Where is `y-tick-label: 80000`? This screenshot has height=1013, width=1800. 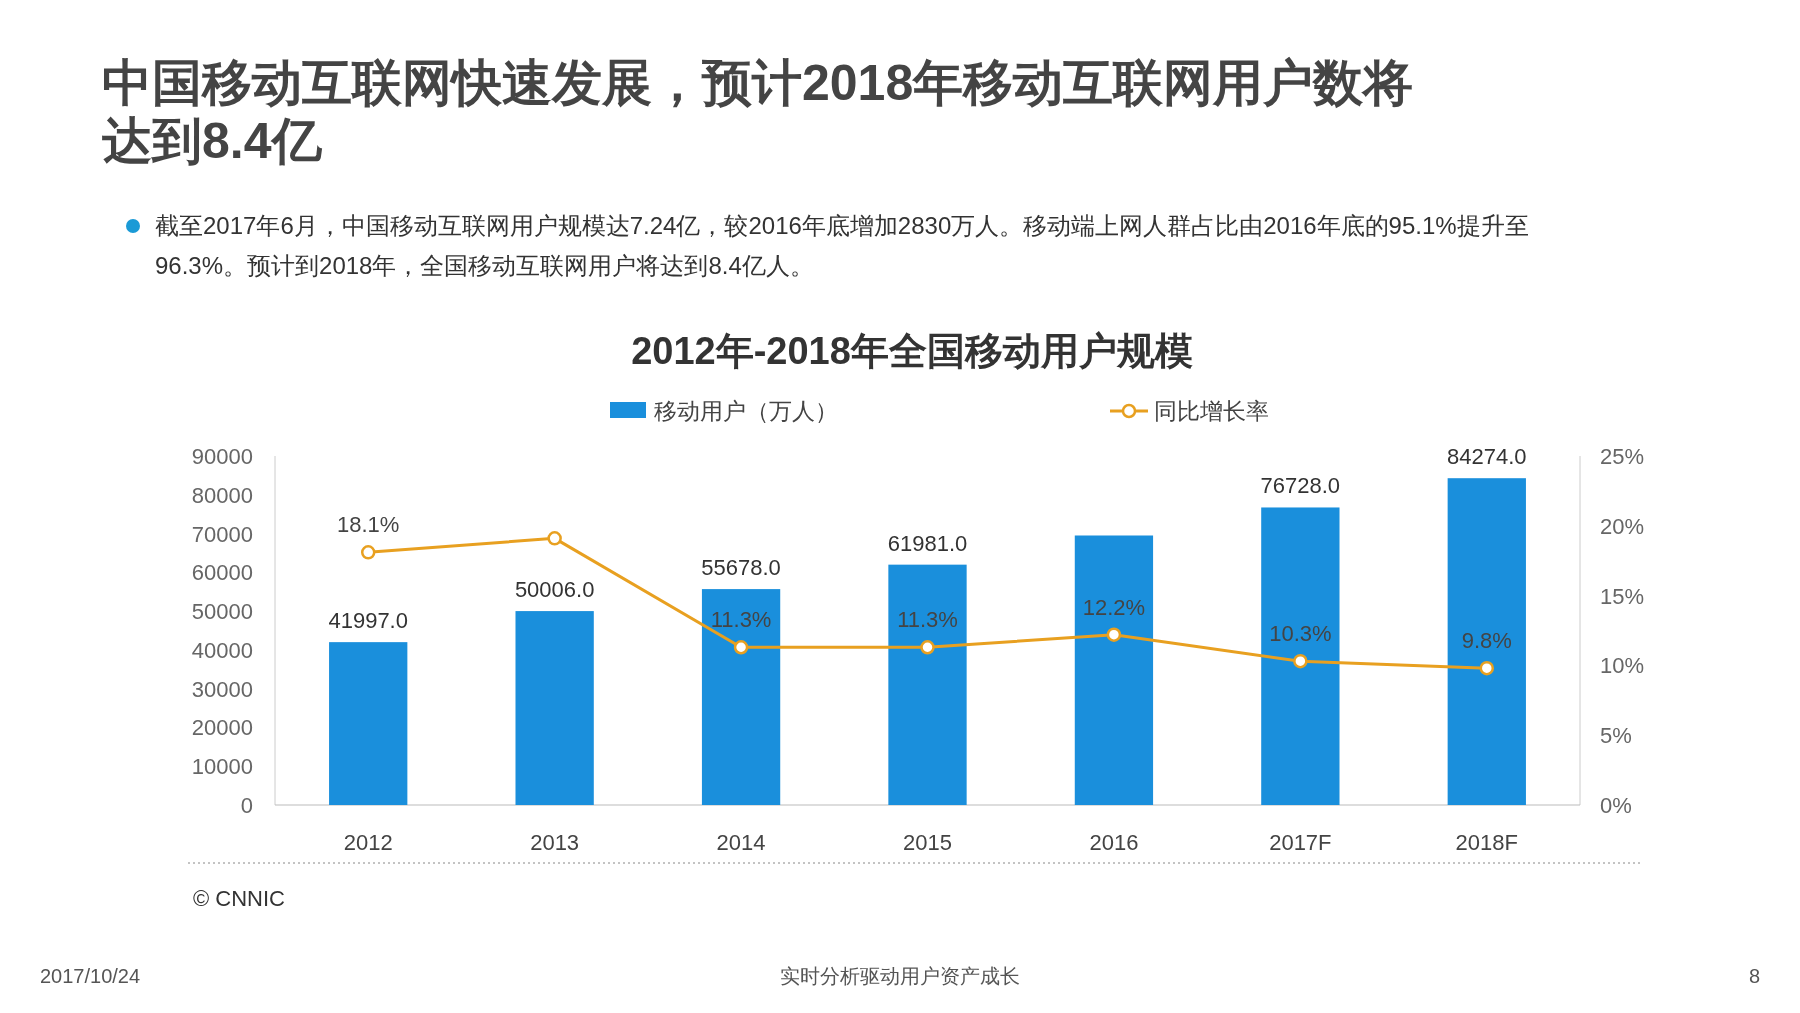
y-tick-label: 80000 is located at coordinates (222, 495).